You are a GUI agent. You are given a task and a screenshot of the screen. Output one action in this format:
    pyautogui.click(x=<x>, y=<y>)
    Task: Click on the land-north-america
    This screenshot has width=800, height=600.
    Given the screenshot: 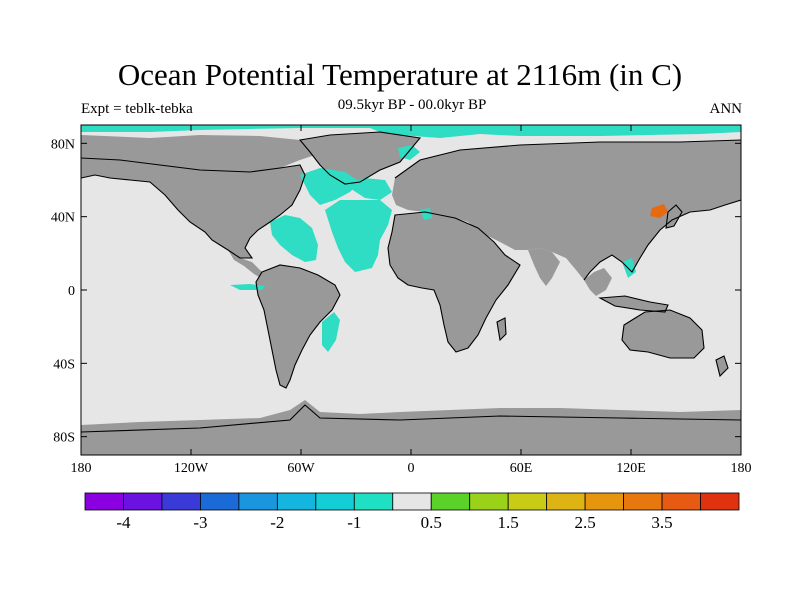 What is the action you would take?
    pyautogui.click(x=193, y=208)
    